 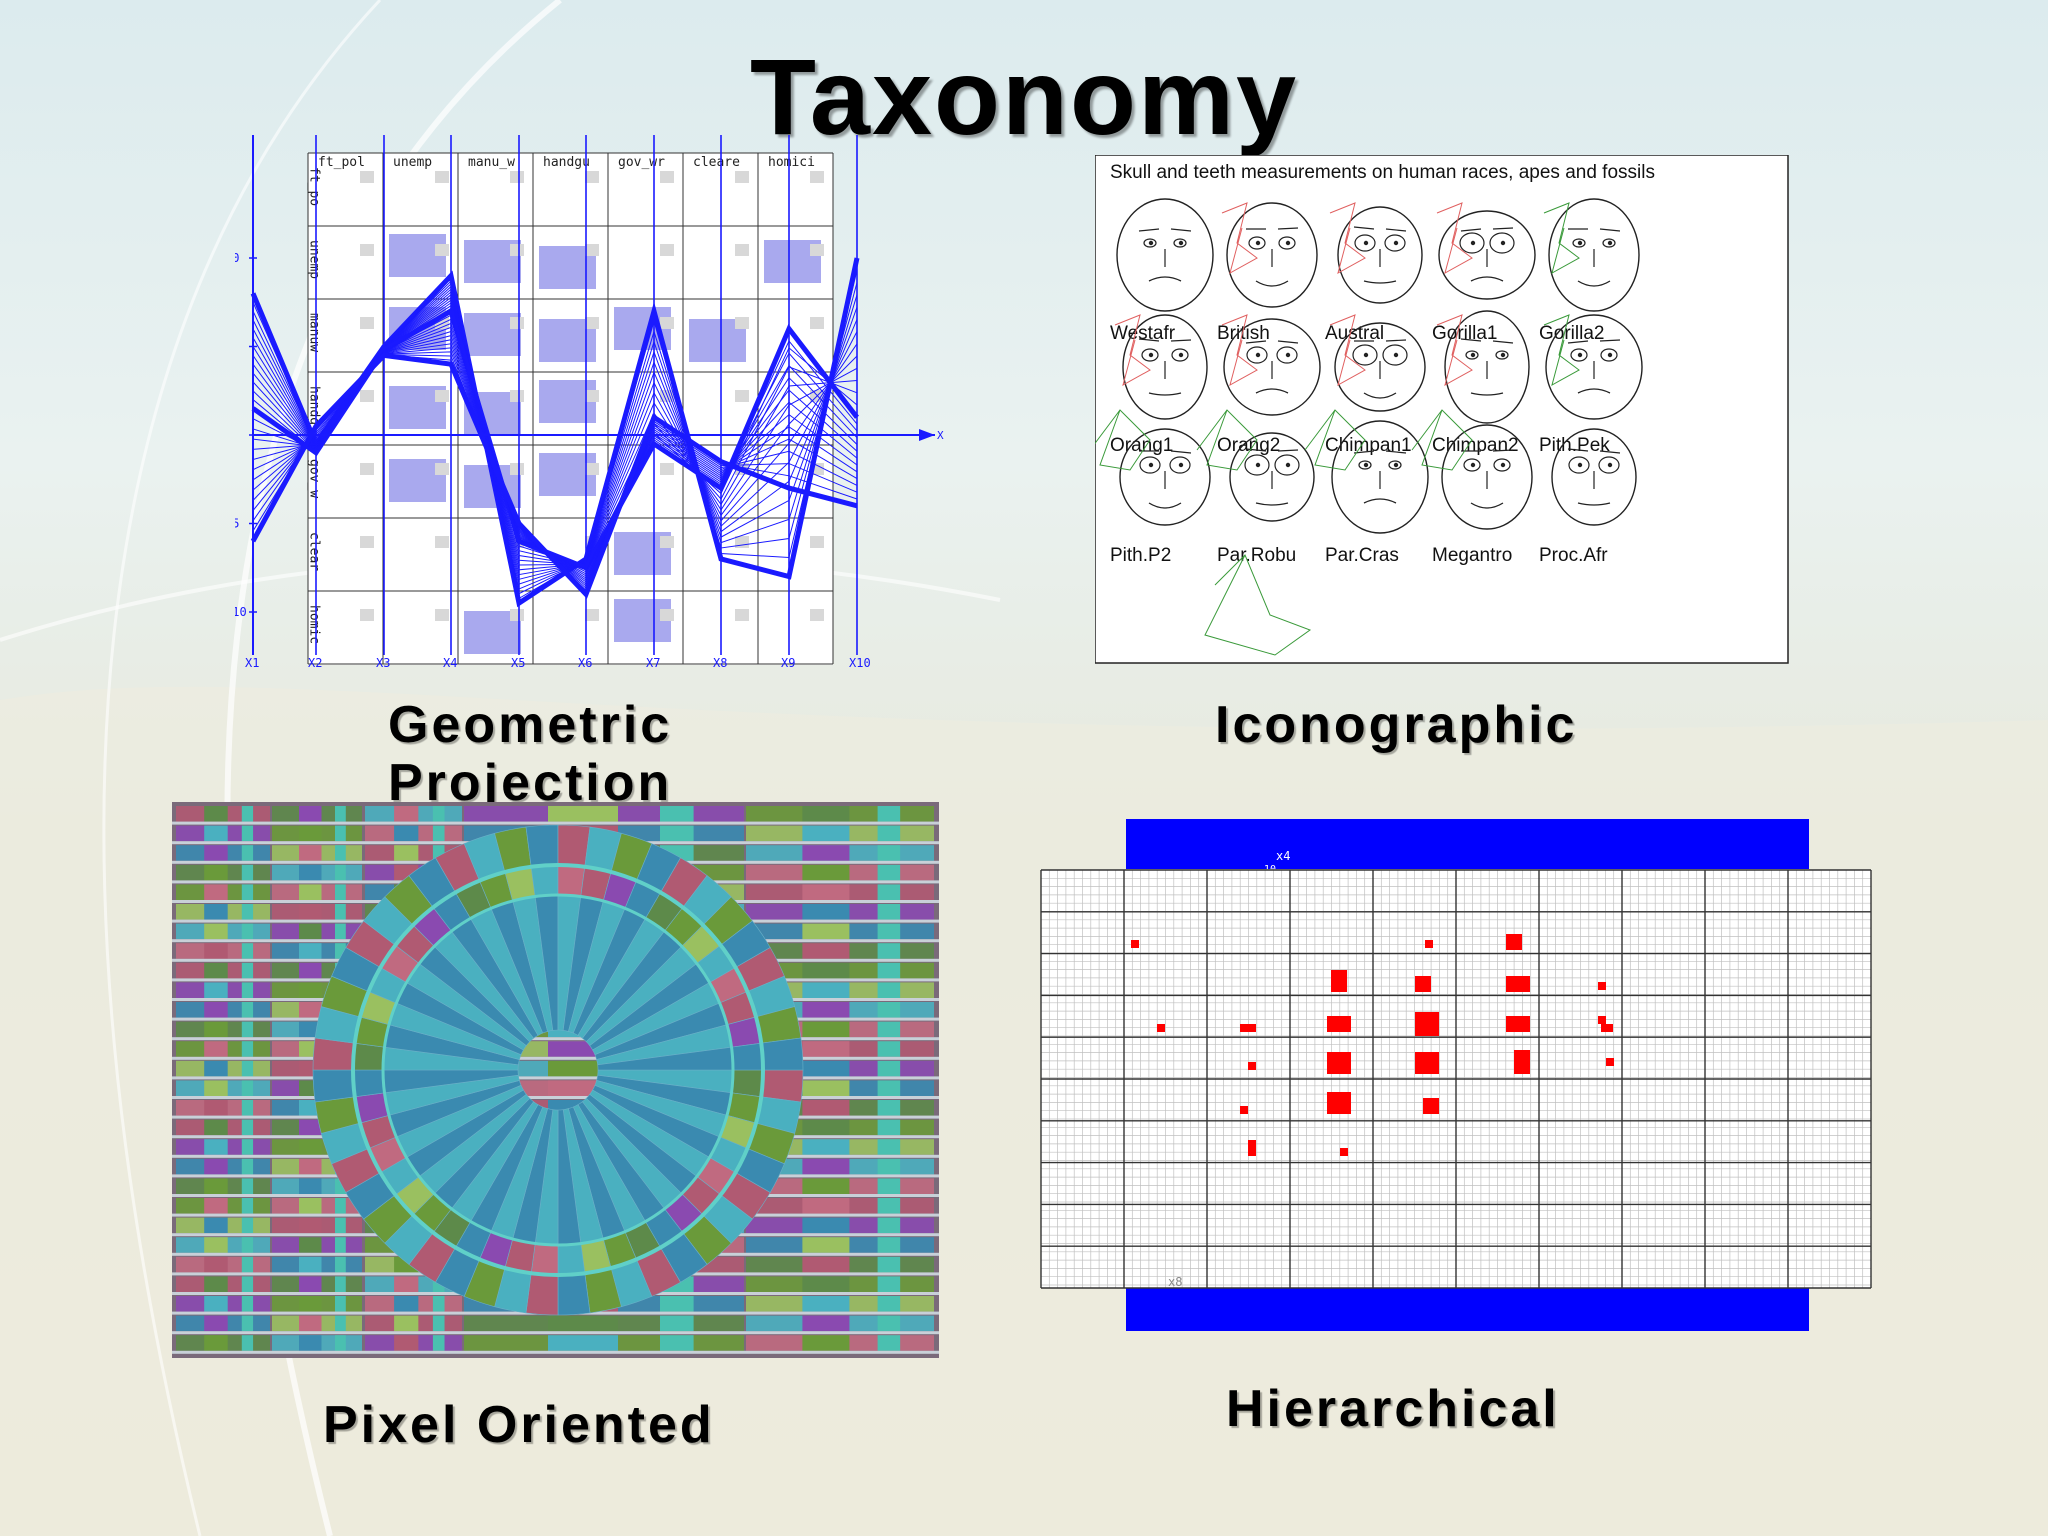 What do you see at coordinates (1396, 725) in the screenshot?
I see `label-iconographic: Iconographic` at bounding box center [1396, 725].